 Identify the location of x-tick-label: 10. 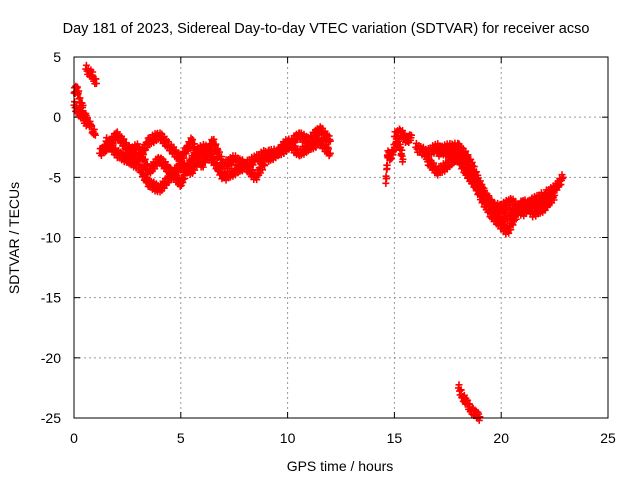
(288, 438).